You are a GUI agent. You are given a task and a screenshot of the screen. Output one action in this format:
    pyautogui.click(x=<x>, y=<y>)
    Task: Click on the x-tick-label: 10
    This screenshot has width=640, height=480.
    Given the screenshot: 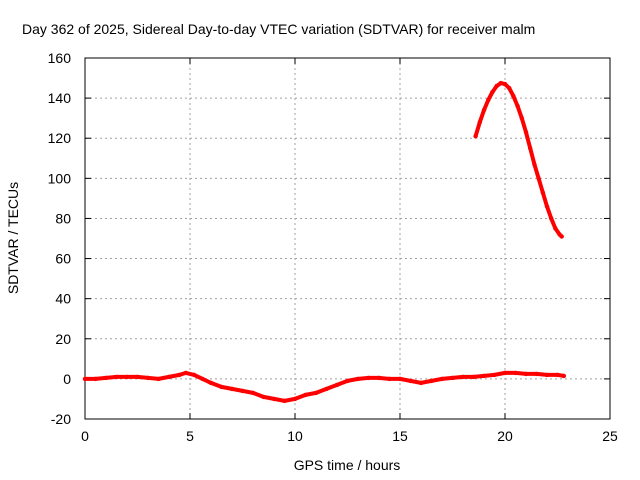 What is the action you would take?
    pyautogui.click(x=295, y=436)
    